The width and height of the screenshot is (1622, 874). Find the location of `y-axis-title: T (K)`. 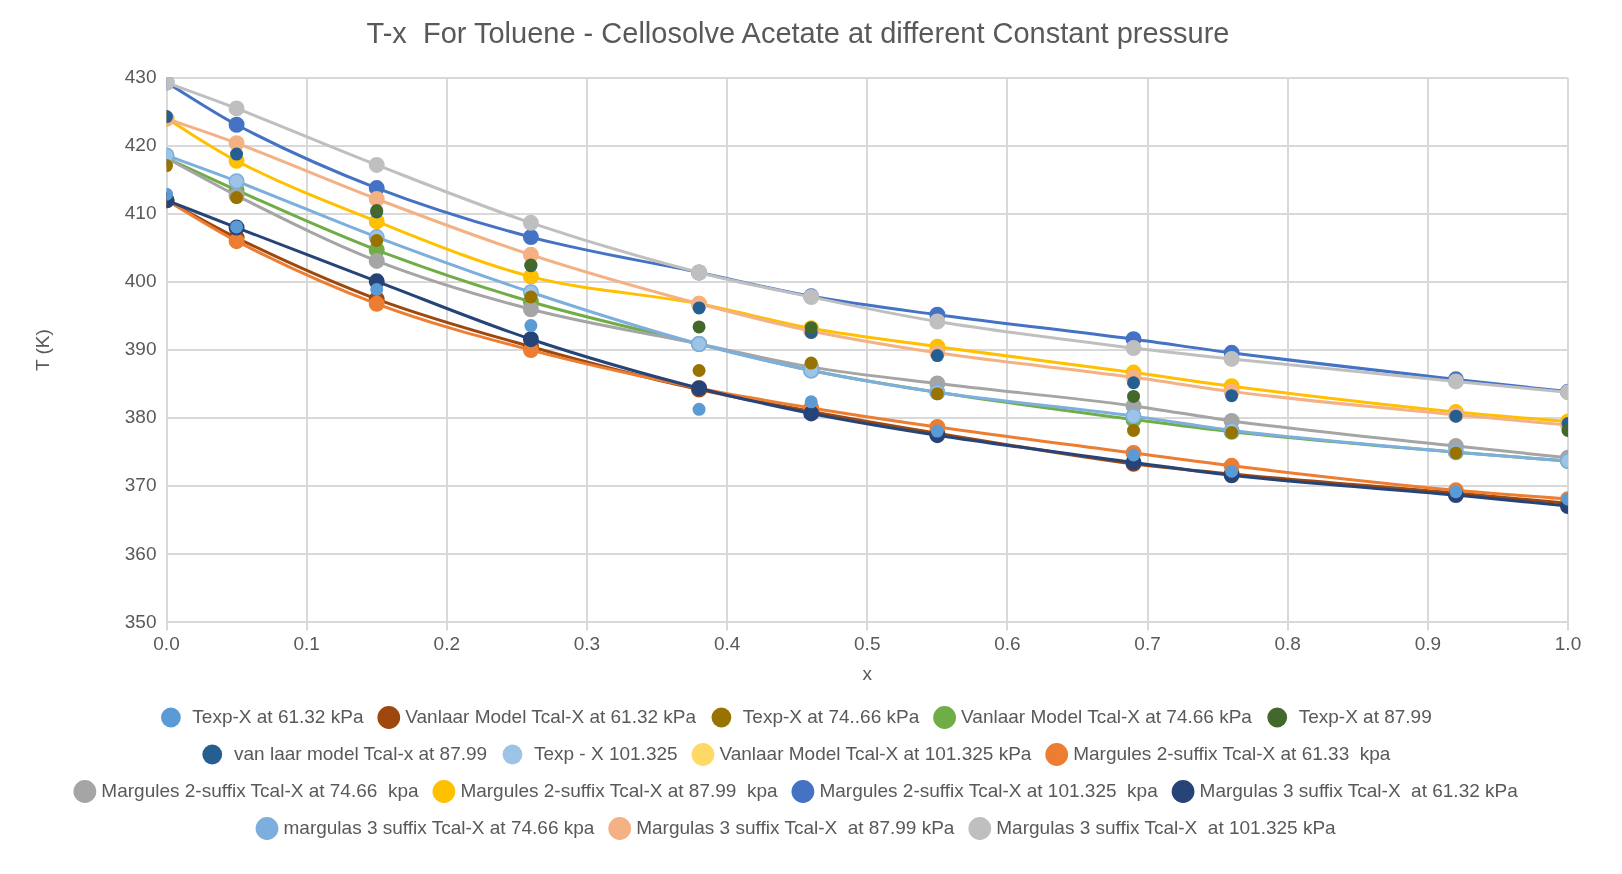

y-axis-title: T (K) is located at coordinates (42, 350).